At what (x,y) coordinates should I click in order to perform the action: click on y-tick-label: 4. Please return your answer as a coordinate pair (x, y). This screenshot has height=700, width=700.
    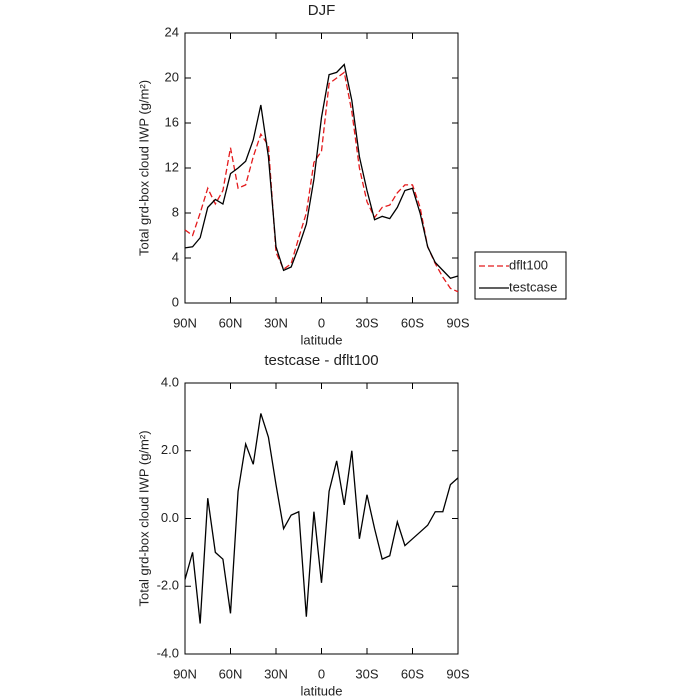
    Looking at the image, I should click on (175, 256).